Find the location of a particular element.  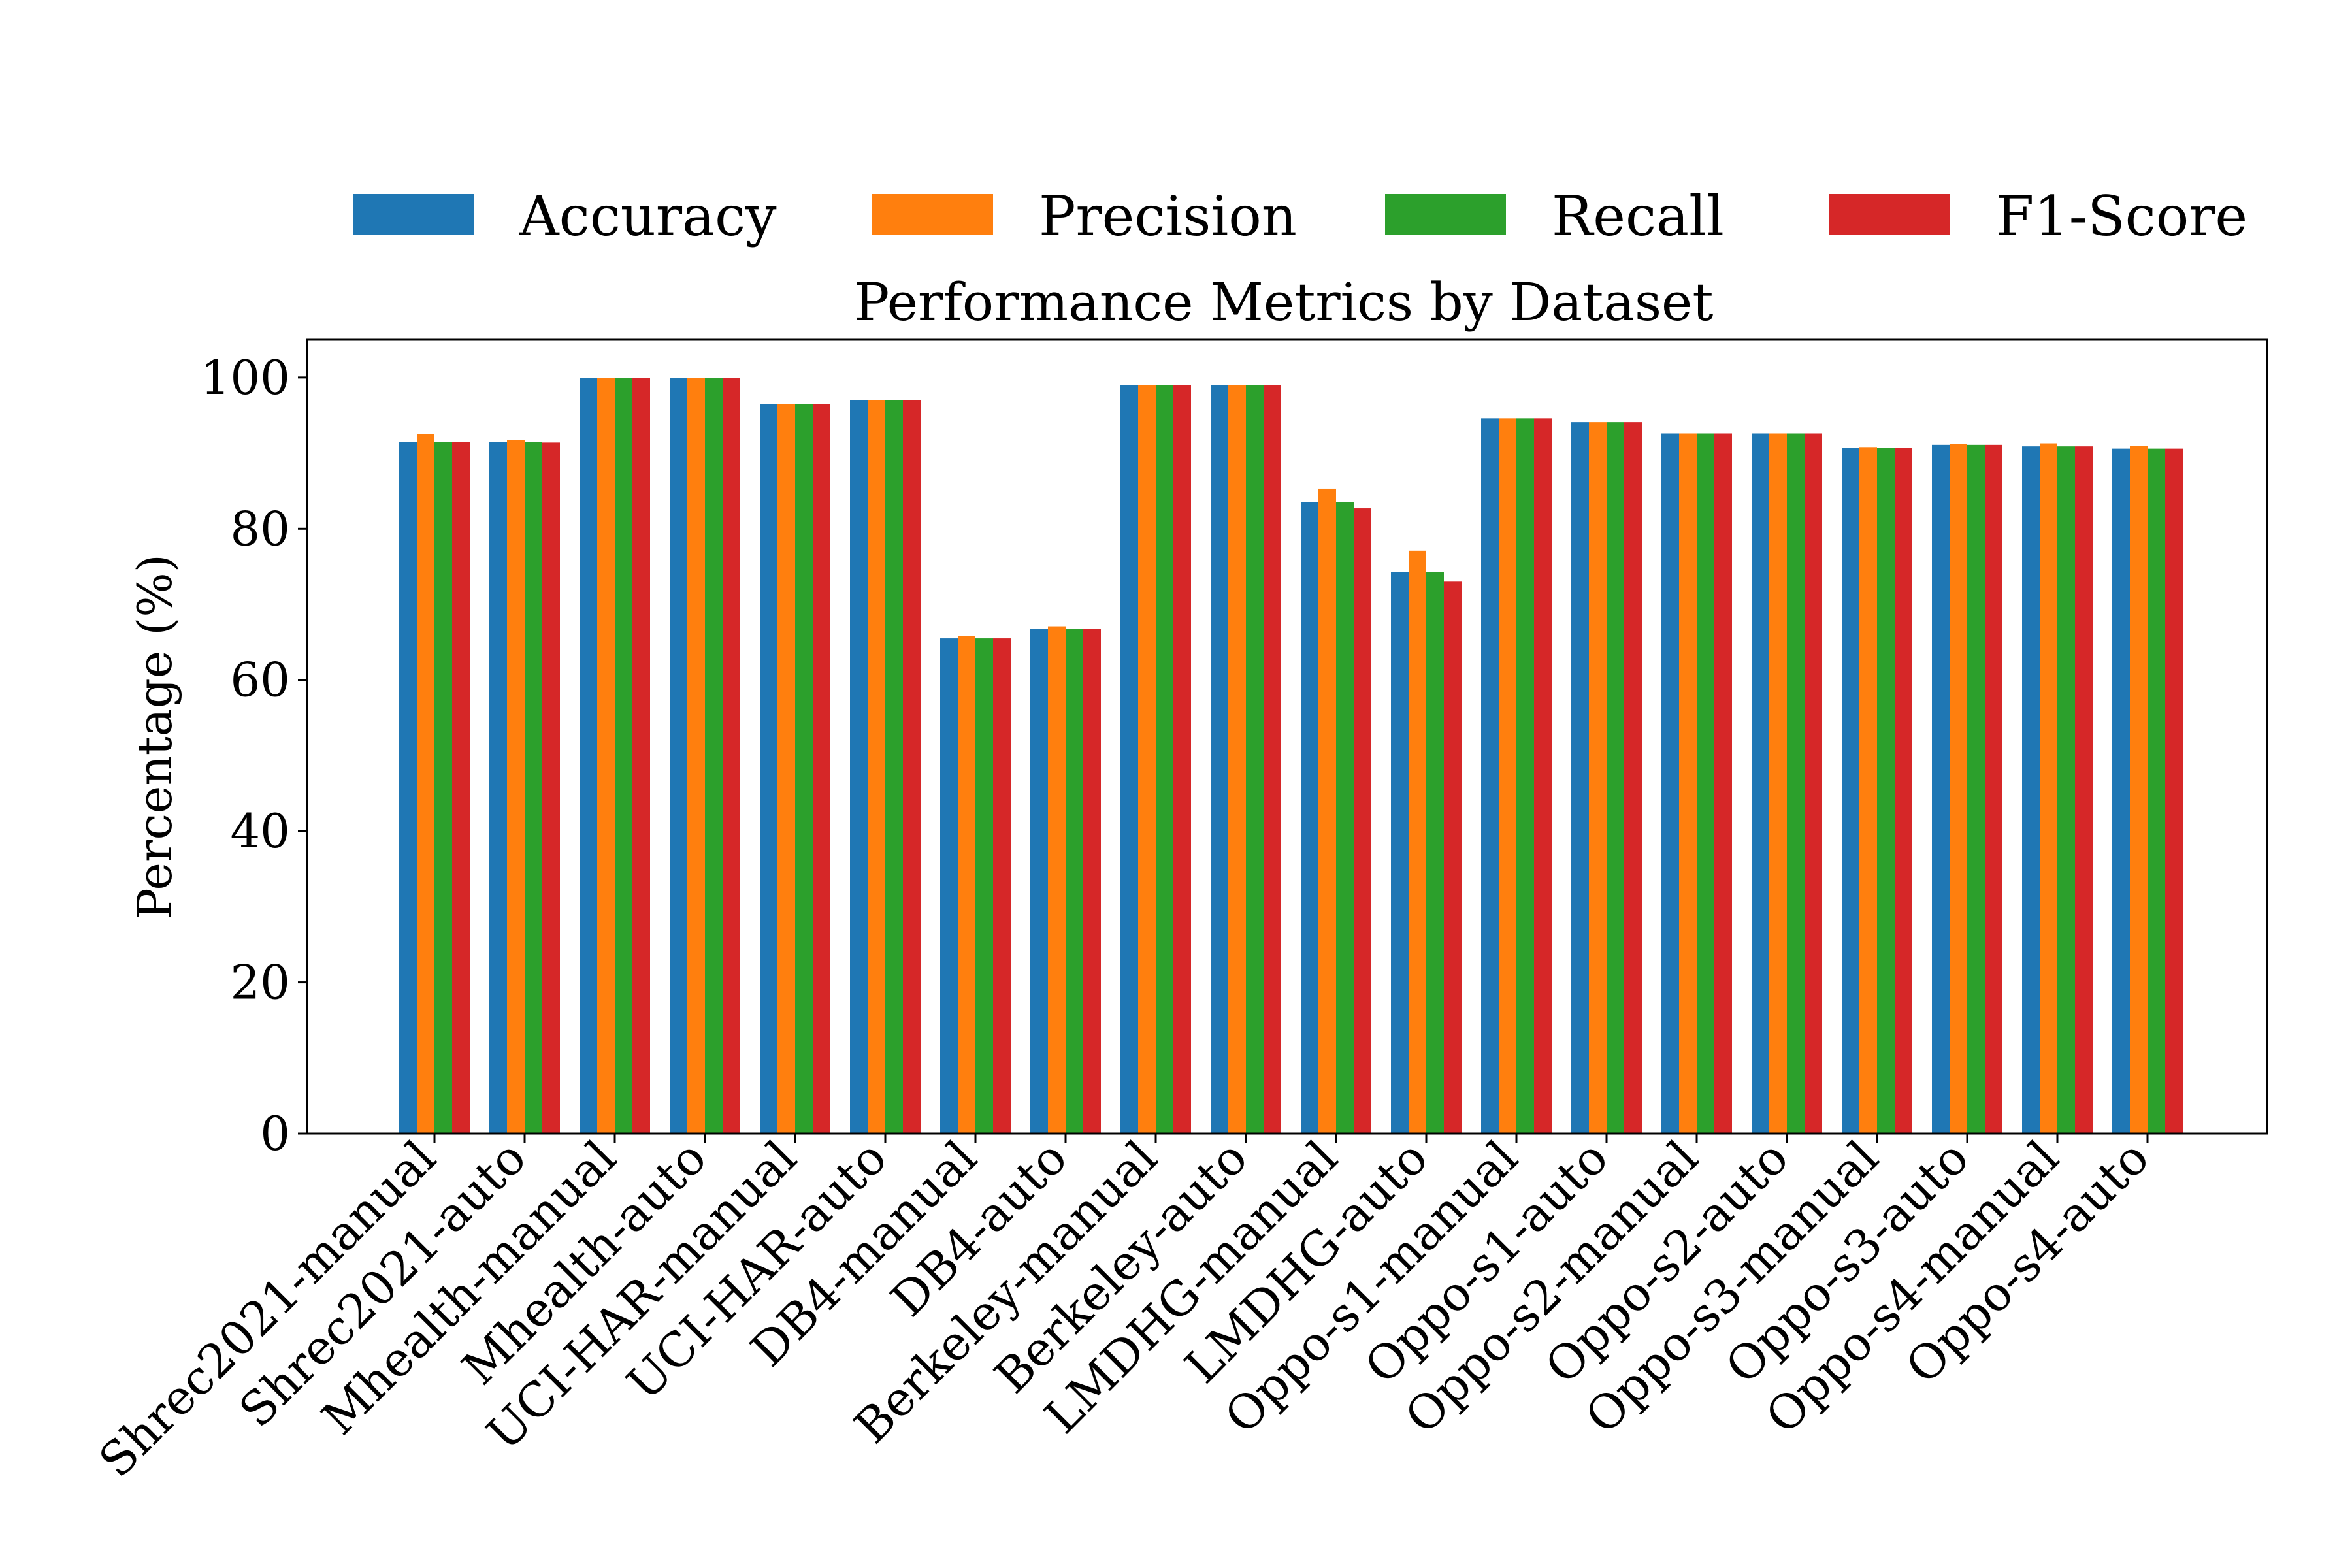

legend-label-f1-score: F1-Score is located at coordinates (2121, 216).